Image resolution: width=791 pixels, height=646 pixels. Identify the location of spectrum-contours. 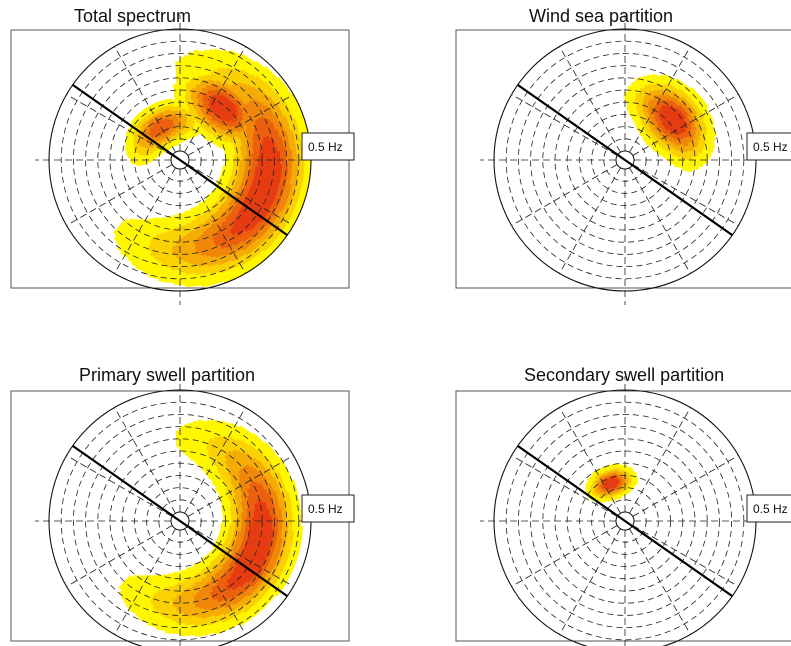
(212, 168).